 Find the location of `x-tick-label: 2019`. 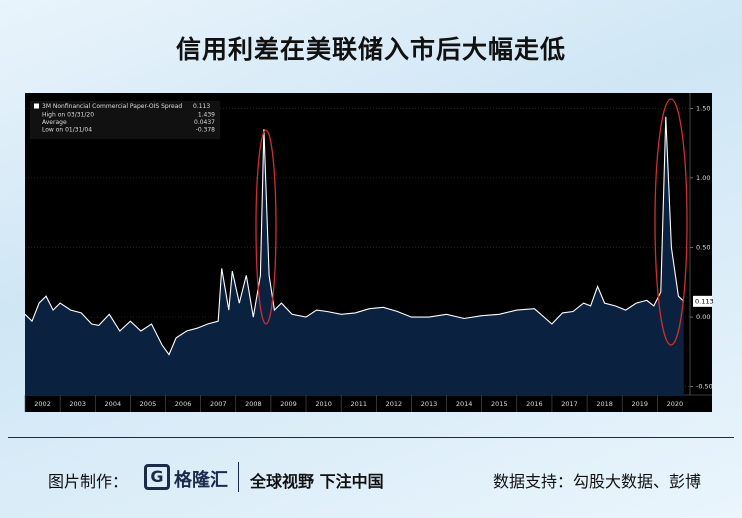

x-tick-label: 2019 is located at coordinates (639, 404).